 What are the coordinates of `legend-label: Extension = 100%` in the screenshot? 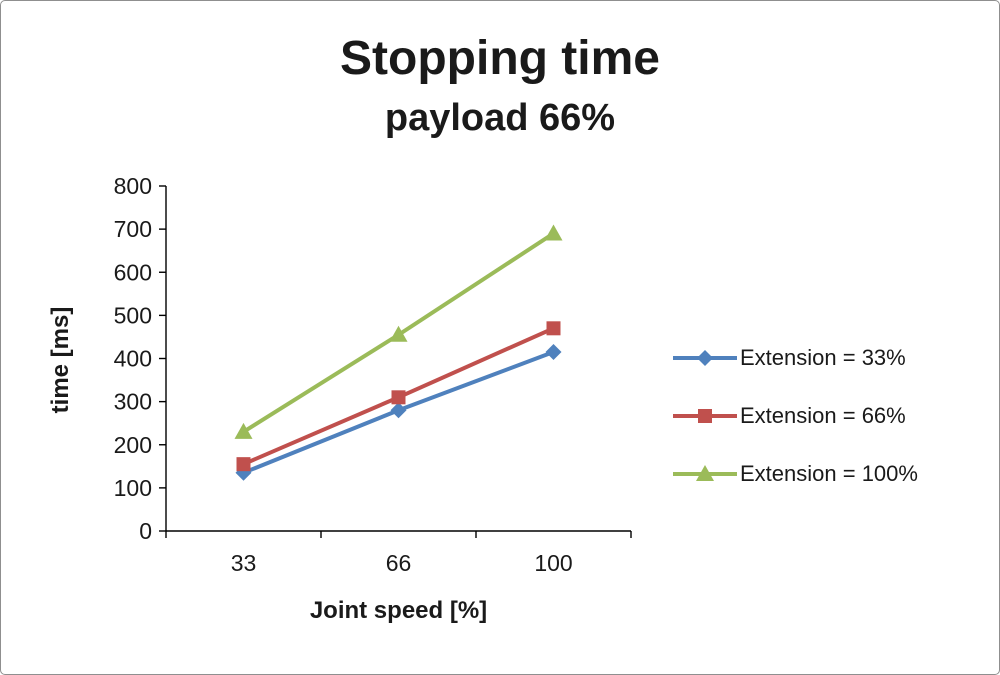 It's located at (829, 473).